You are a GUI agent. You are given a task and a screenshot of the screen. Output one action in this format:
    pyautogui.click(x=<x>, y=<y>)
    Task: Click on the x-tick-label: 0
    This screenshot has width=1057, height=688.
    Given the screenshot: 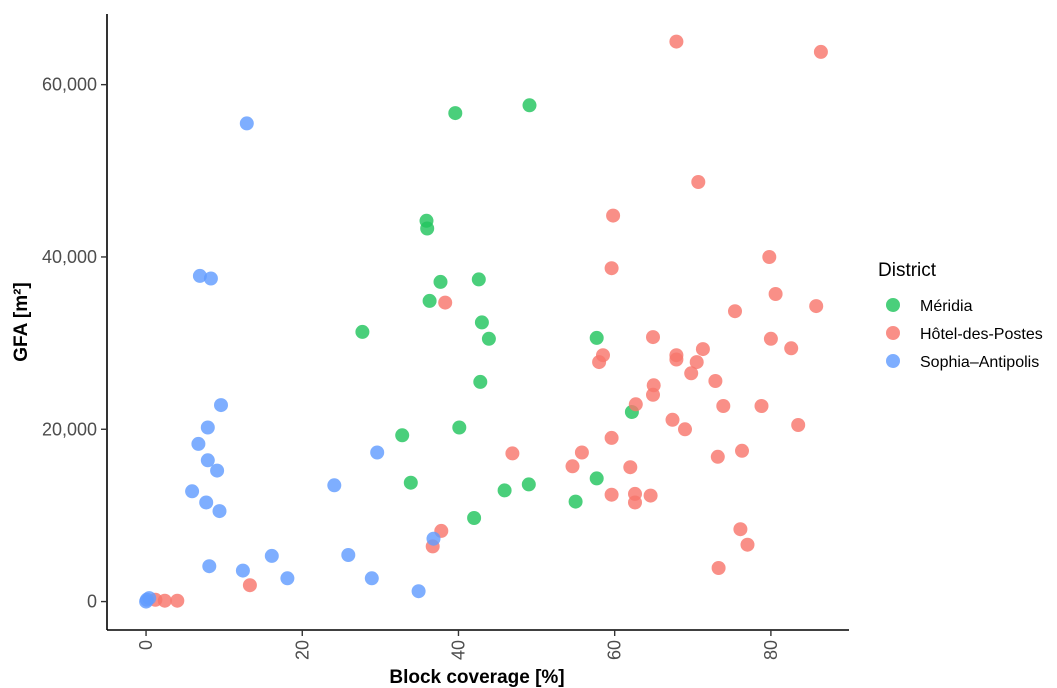 What is the action you would take?
    pyautogui.click(x=146, y=645)
    